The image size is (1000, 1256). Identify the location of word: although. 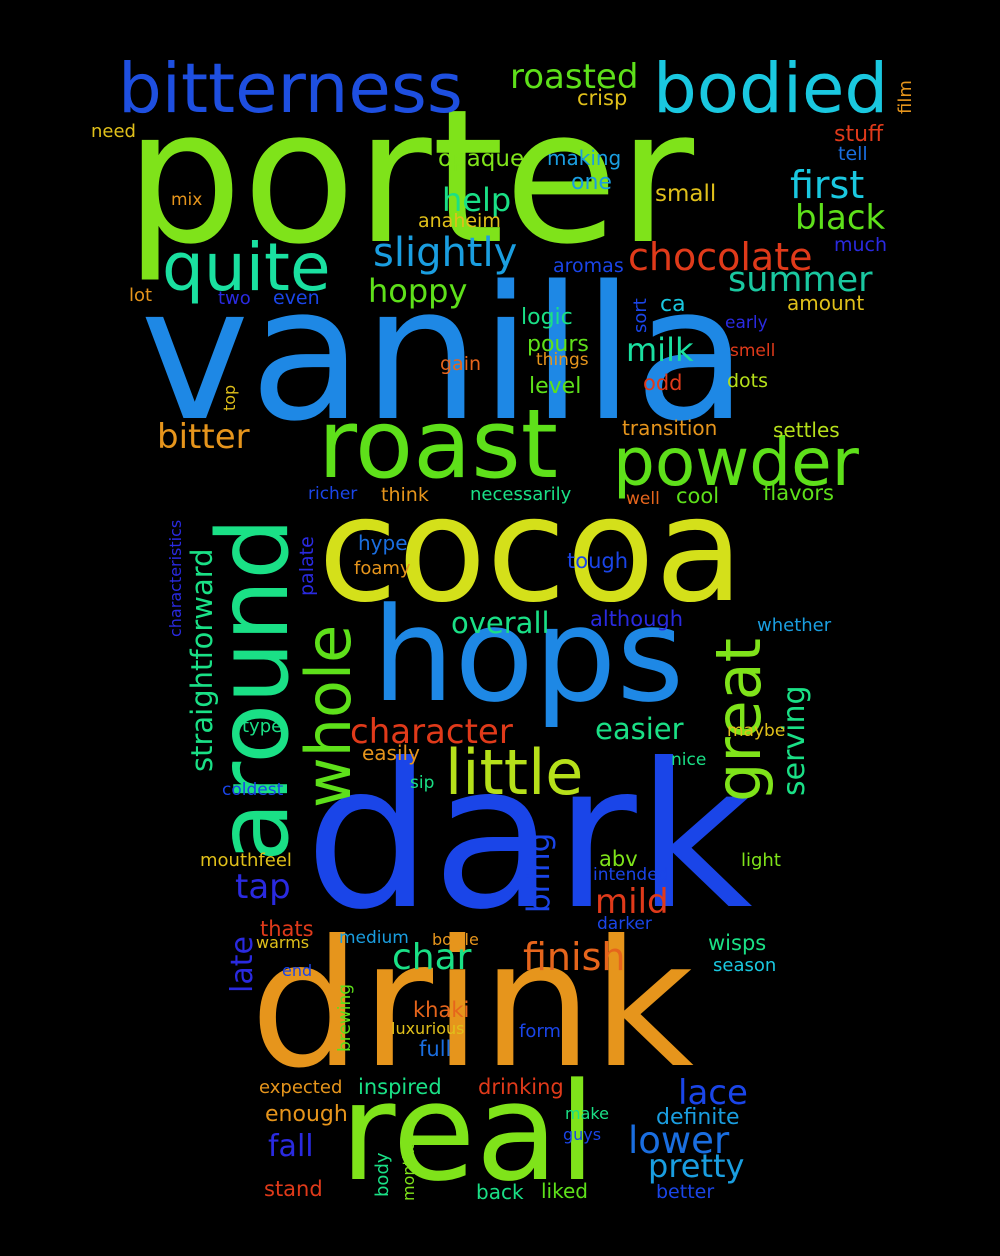
(637, 619).